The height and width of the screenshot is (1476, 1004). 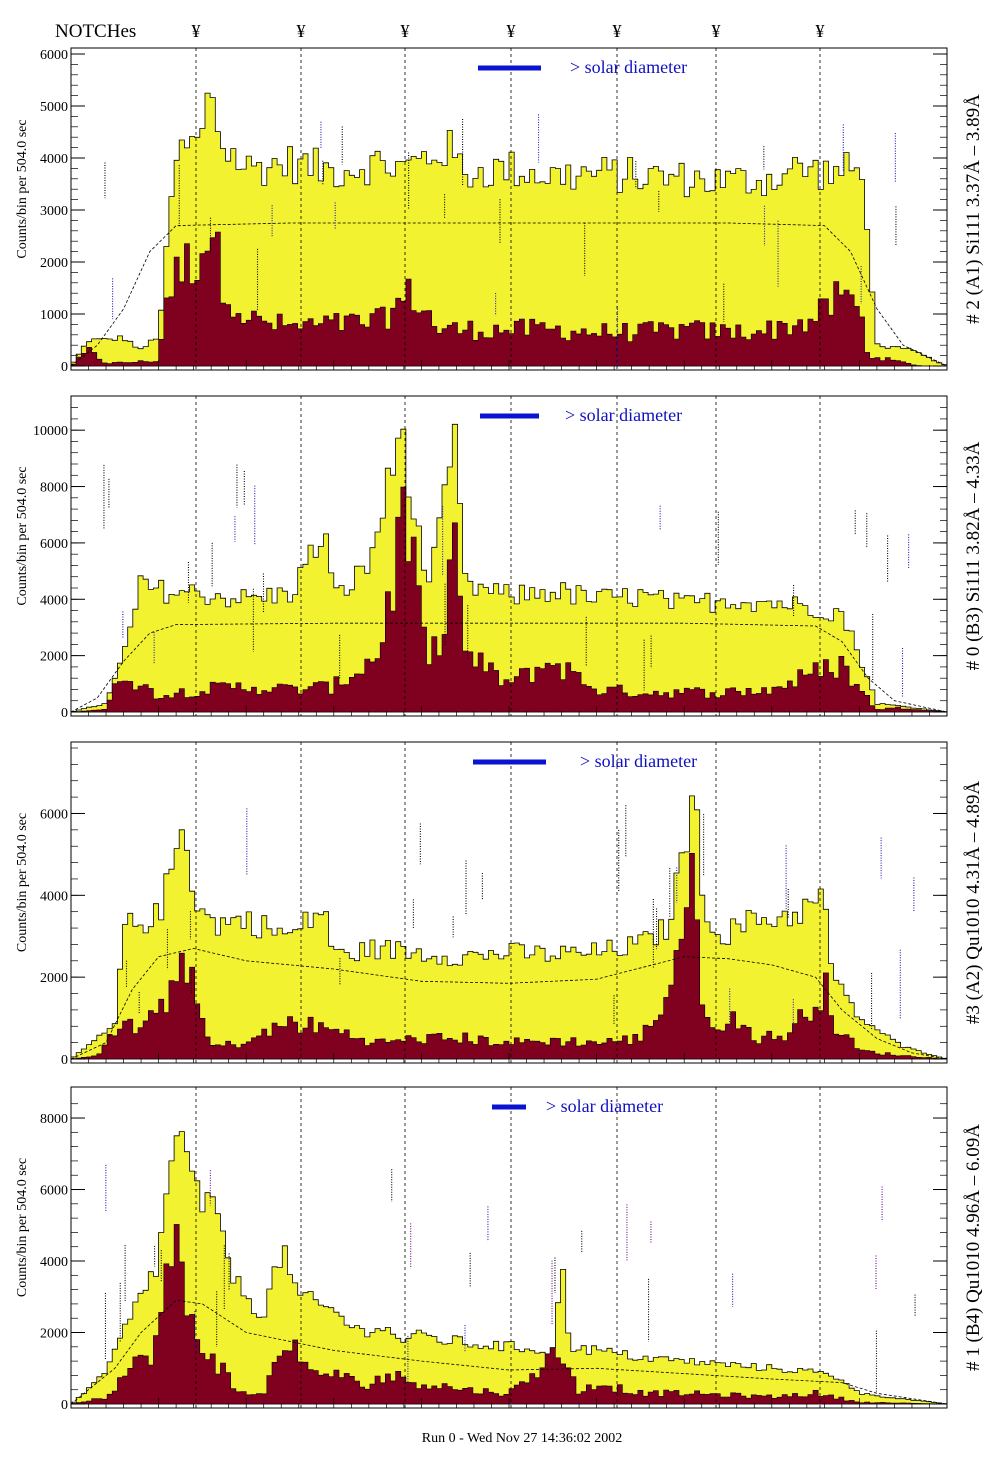 I want to click on y-tick-label: 10000, so click(x=50, y=431).